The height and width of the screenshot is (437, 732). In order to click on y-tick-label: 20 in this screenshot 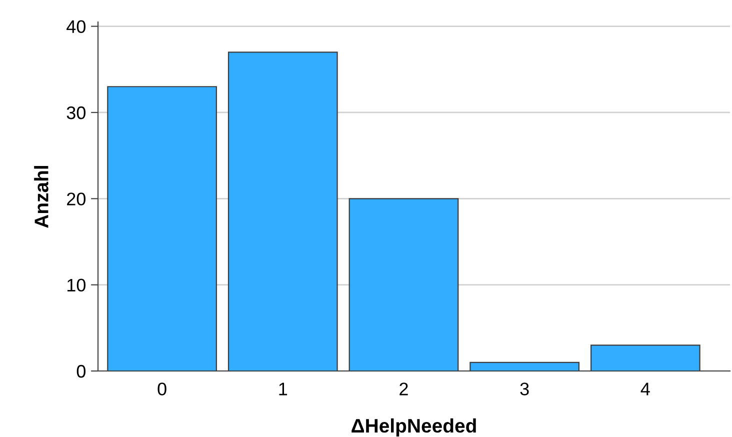, I will do `click(76, 199)`.